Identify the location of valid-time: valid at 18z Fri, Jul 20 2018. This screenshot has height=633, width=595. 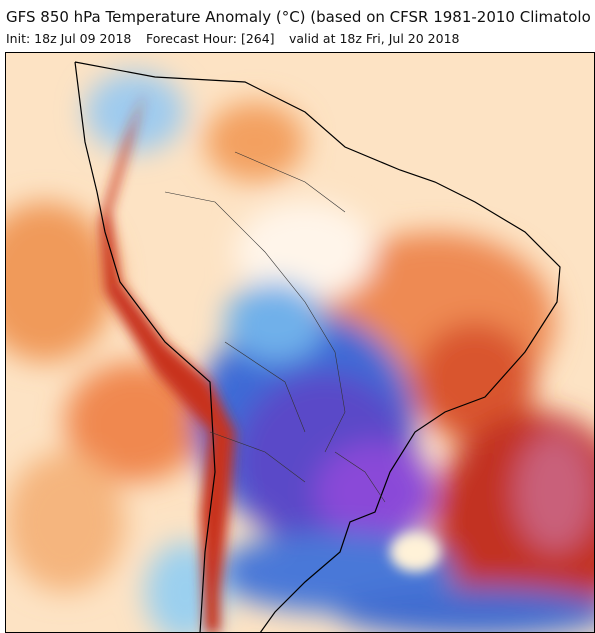
(374, 38).